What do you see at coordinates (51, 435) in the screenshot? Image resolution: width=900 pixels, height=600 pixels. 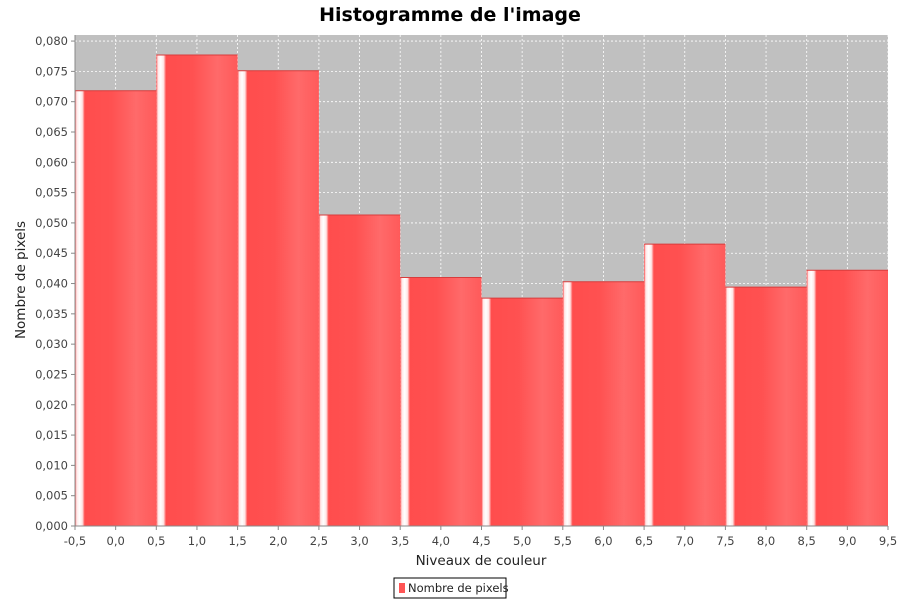 I see `y-tick-label-3: 0,015` at bounding box center [51, 435].